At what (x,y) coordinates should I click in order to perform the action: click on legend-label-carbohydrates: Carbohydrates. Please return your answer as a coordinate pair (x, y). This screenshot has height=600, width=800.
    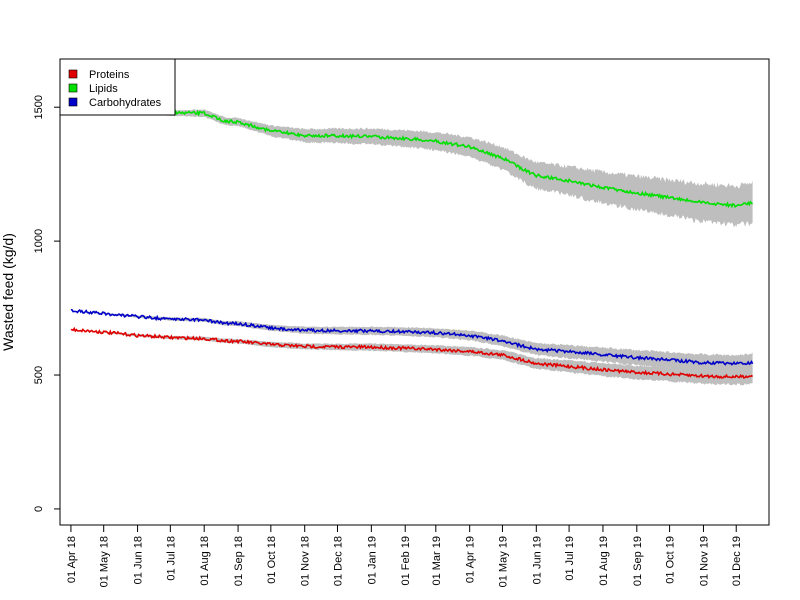
    Looking at the image, I should click on (125, 103).